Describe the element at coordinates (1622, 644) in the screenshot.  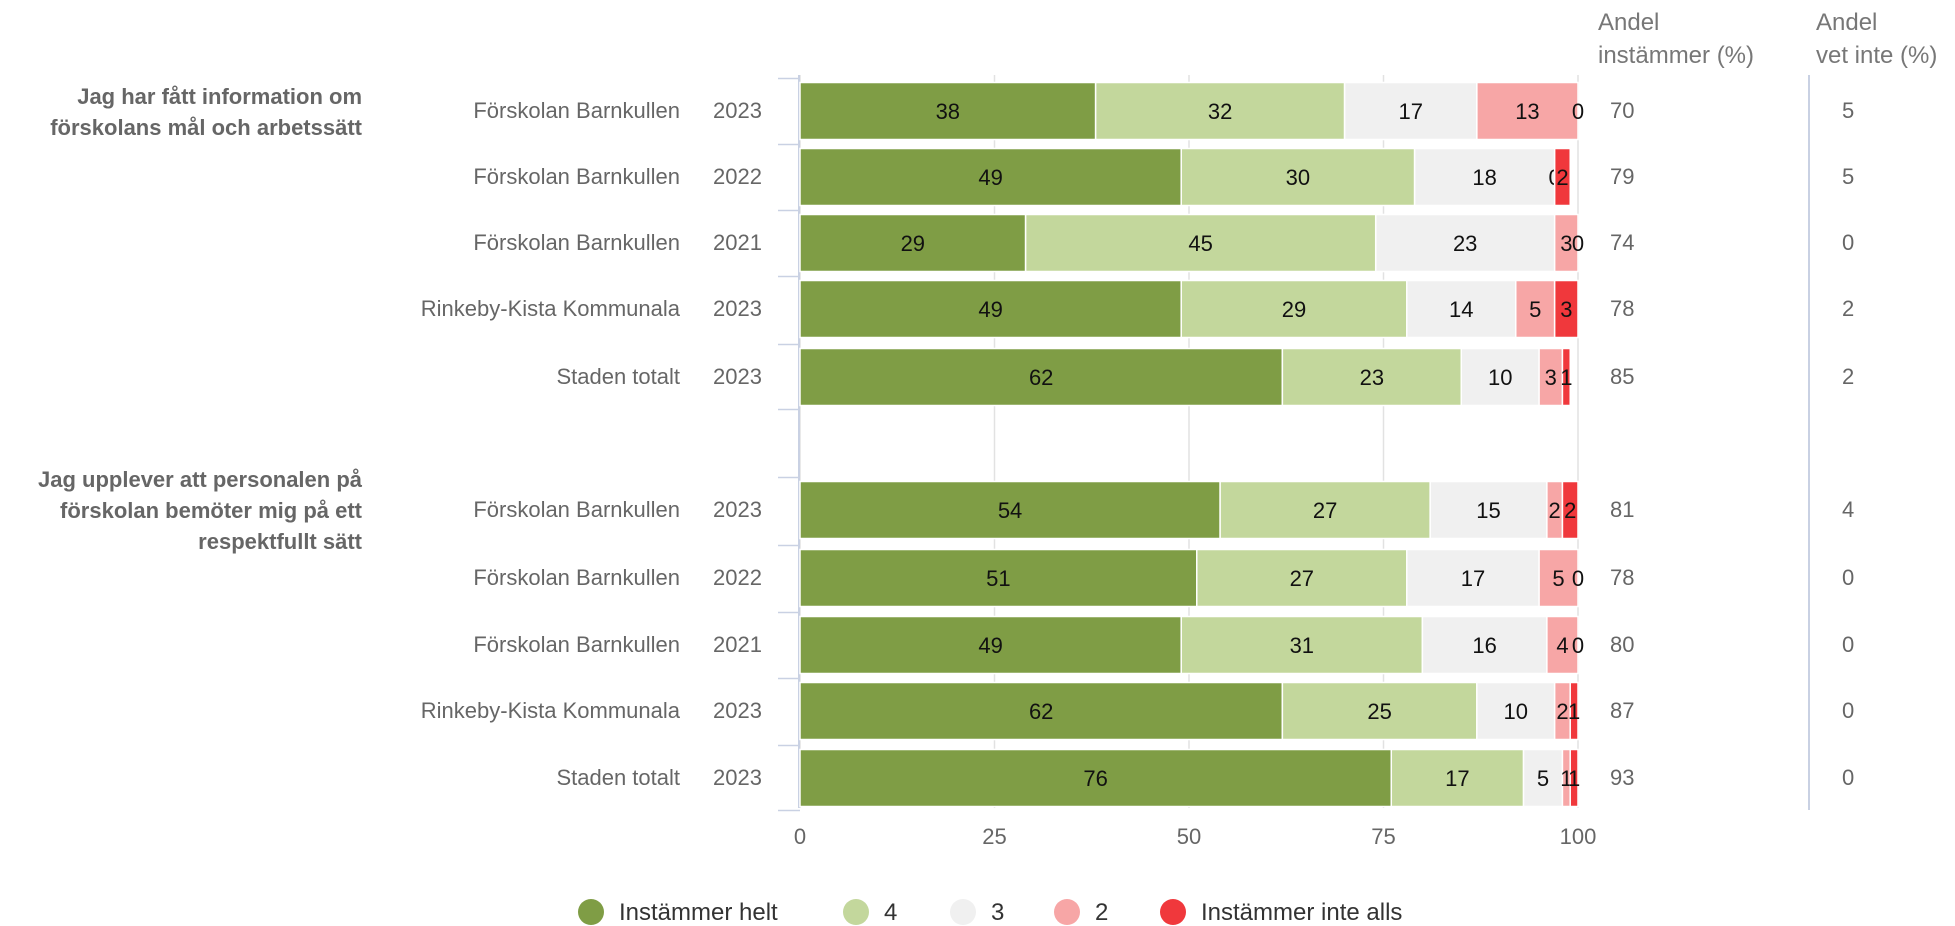
I see `share-agree-value: 80` at that location.